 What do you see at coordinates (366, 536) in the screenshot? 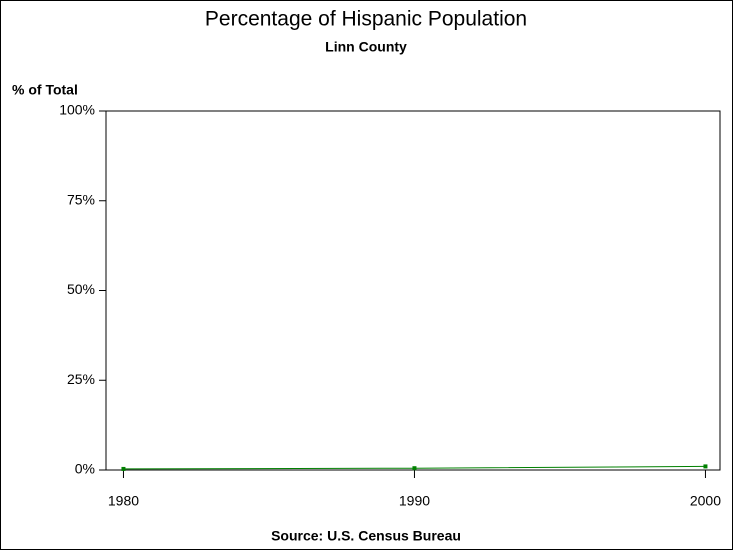
I see `source-note: Source: U.S. Census Bureau` at bounding box center [366, 536].